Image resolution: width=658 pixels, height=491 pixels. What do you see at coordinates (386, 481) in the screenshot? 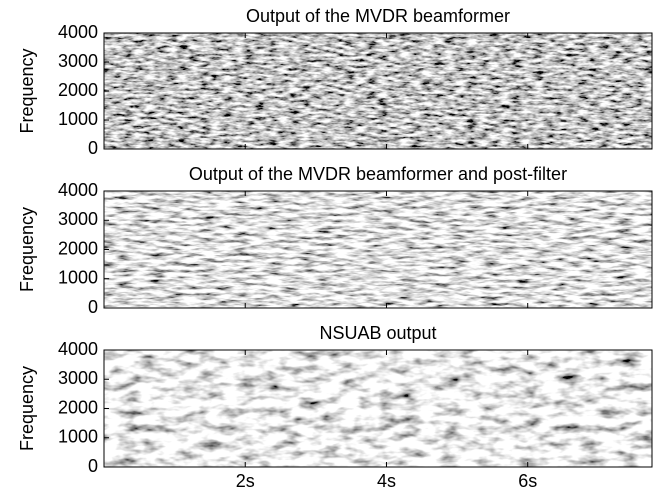
I see `x-tick-label: 4s` at bounding box center [386, 481].